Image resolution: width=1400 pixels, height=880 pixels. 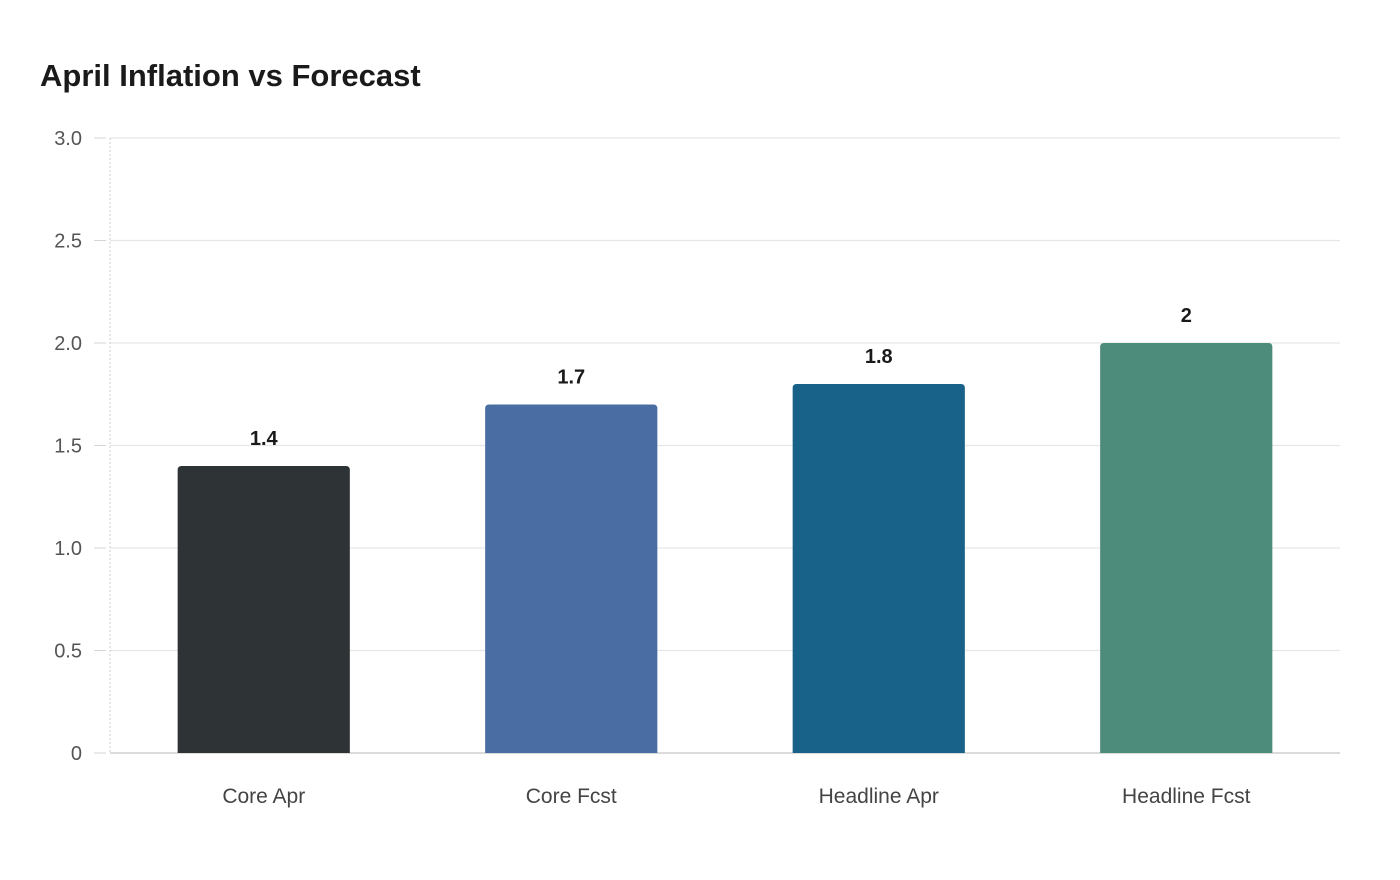 What do you see at coordinates (68, 447) in the screenshot?
I see `y-tick-label: 1.5` at bounding box center [68, 447].